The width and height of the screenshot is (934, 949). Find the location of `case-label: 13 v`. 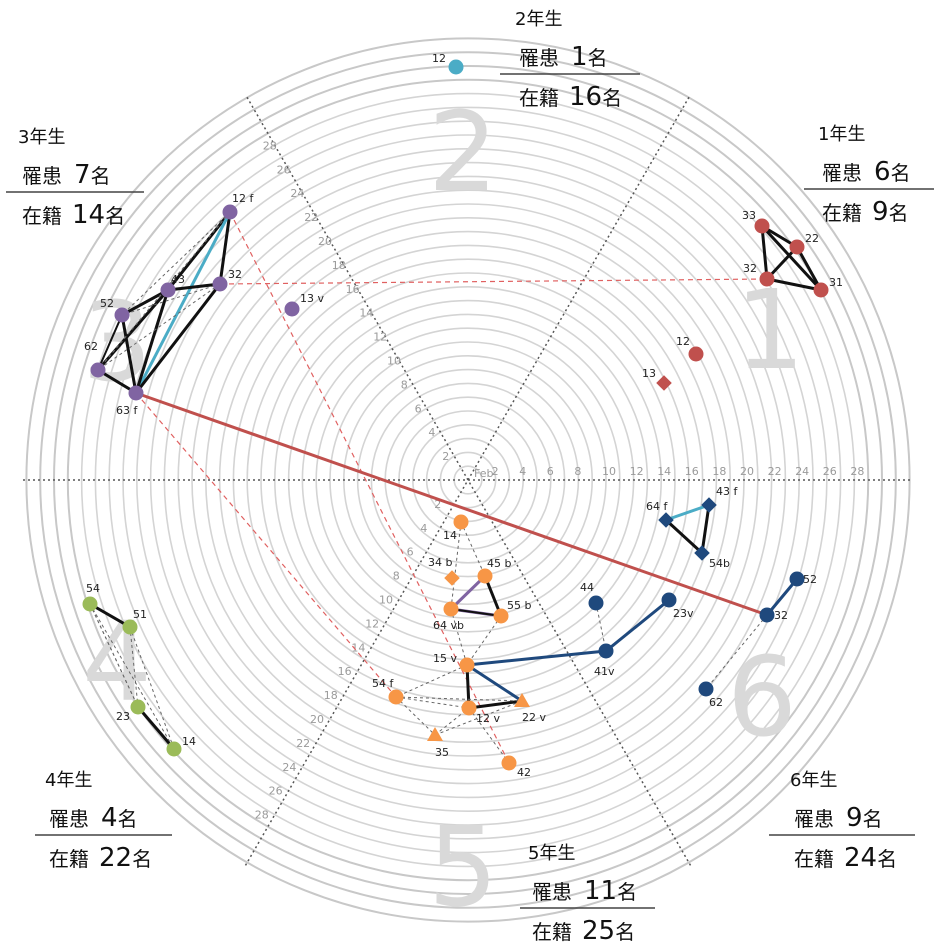

case-label: 13 v is located at coordinates (312, 298).